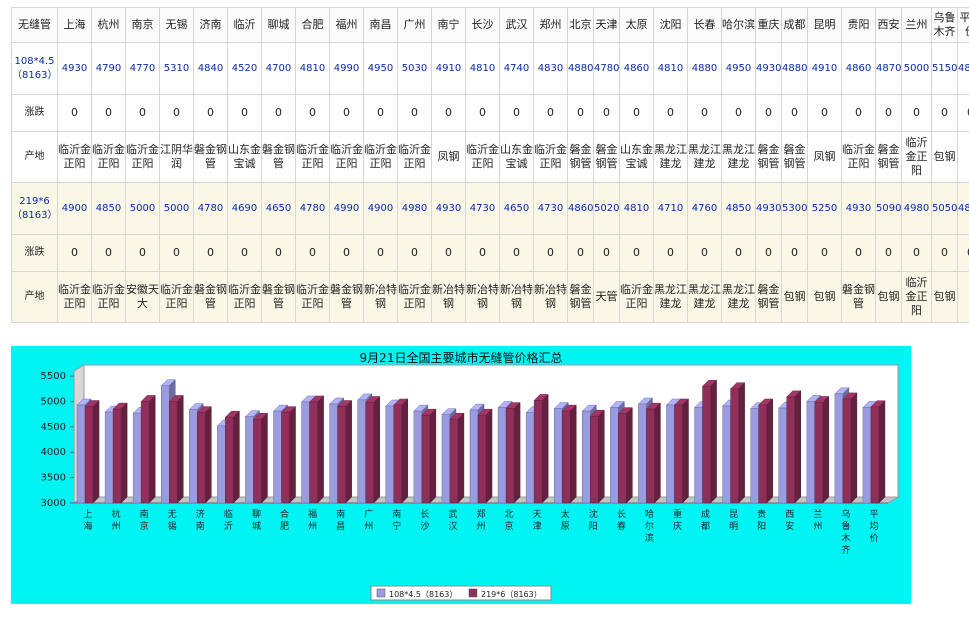 This screenshot has width=969, height=624. Describe the element at coordinates (142, 297) in the screenshot. I see `origin-cell: 安徽天大` at that location.